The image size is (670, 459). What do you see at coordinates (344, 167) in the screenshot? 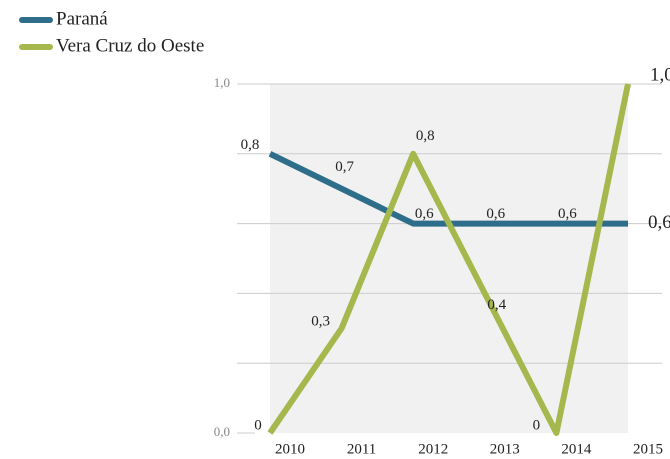
I see `data-label: 0,7` at bounding box center [344, 167].